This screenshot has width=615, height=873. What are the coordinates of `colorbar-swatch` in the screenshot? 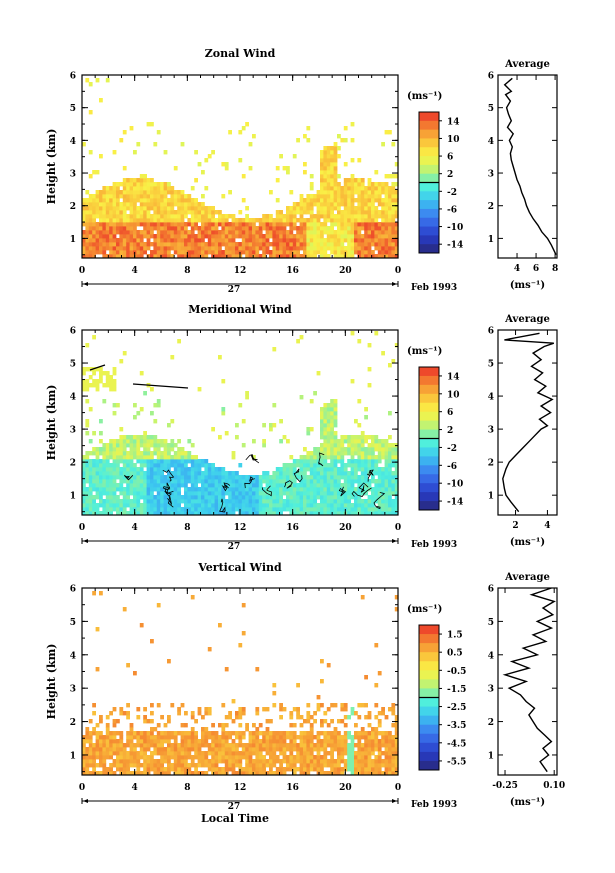 It's located at (429, 398).